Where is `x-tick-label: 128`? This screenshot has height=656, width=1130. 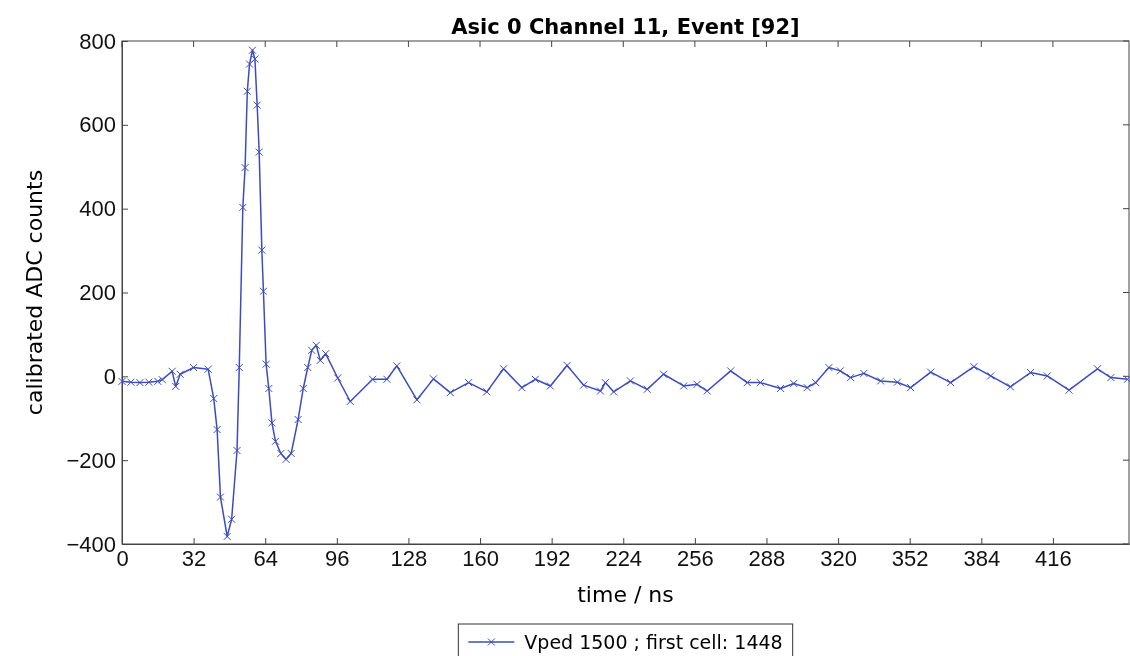
x-tick-label: 128 is located at coordinates (409, 558).